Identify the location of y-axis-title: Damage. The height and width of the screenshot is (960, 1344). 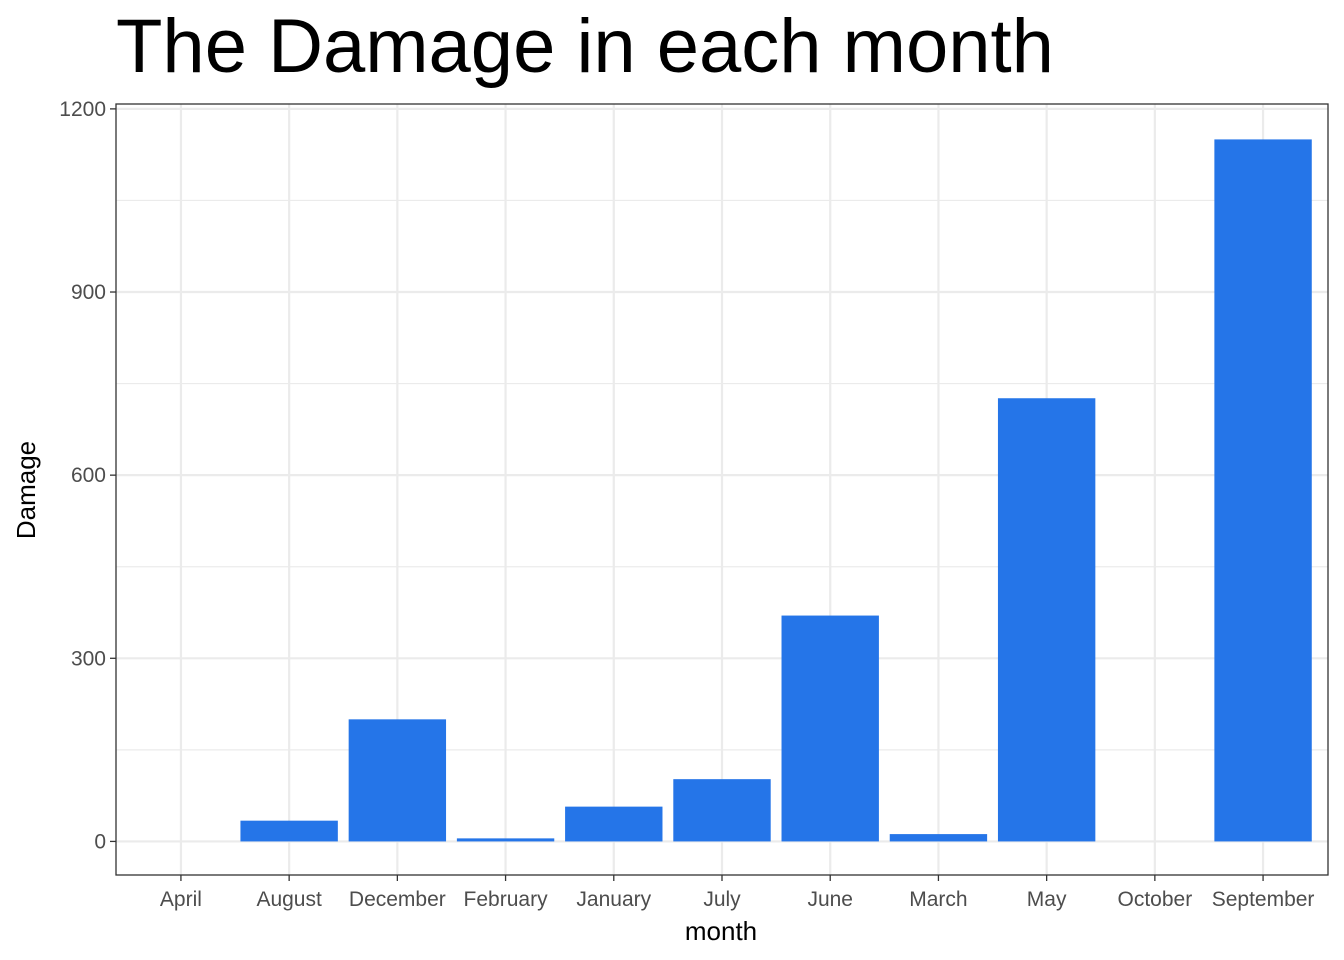
(26, 490).